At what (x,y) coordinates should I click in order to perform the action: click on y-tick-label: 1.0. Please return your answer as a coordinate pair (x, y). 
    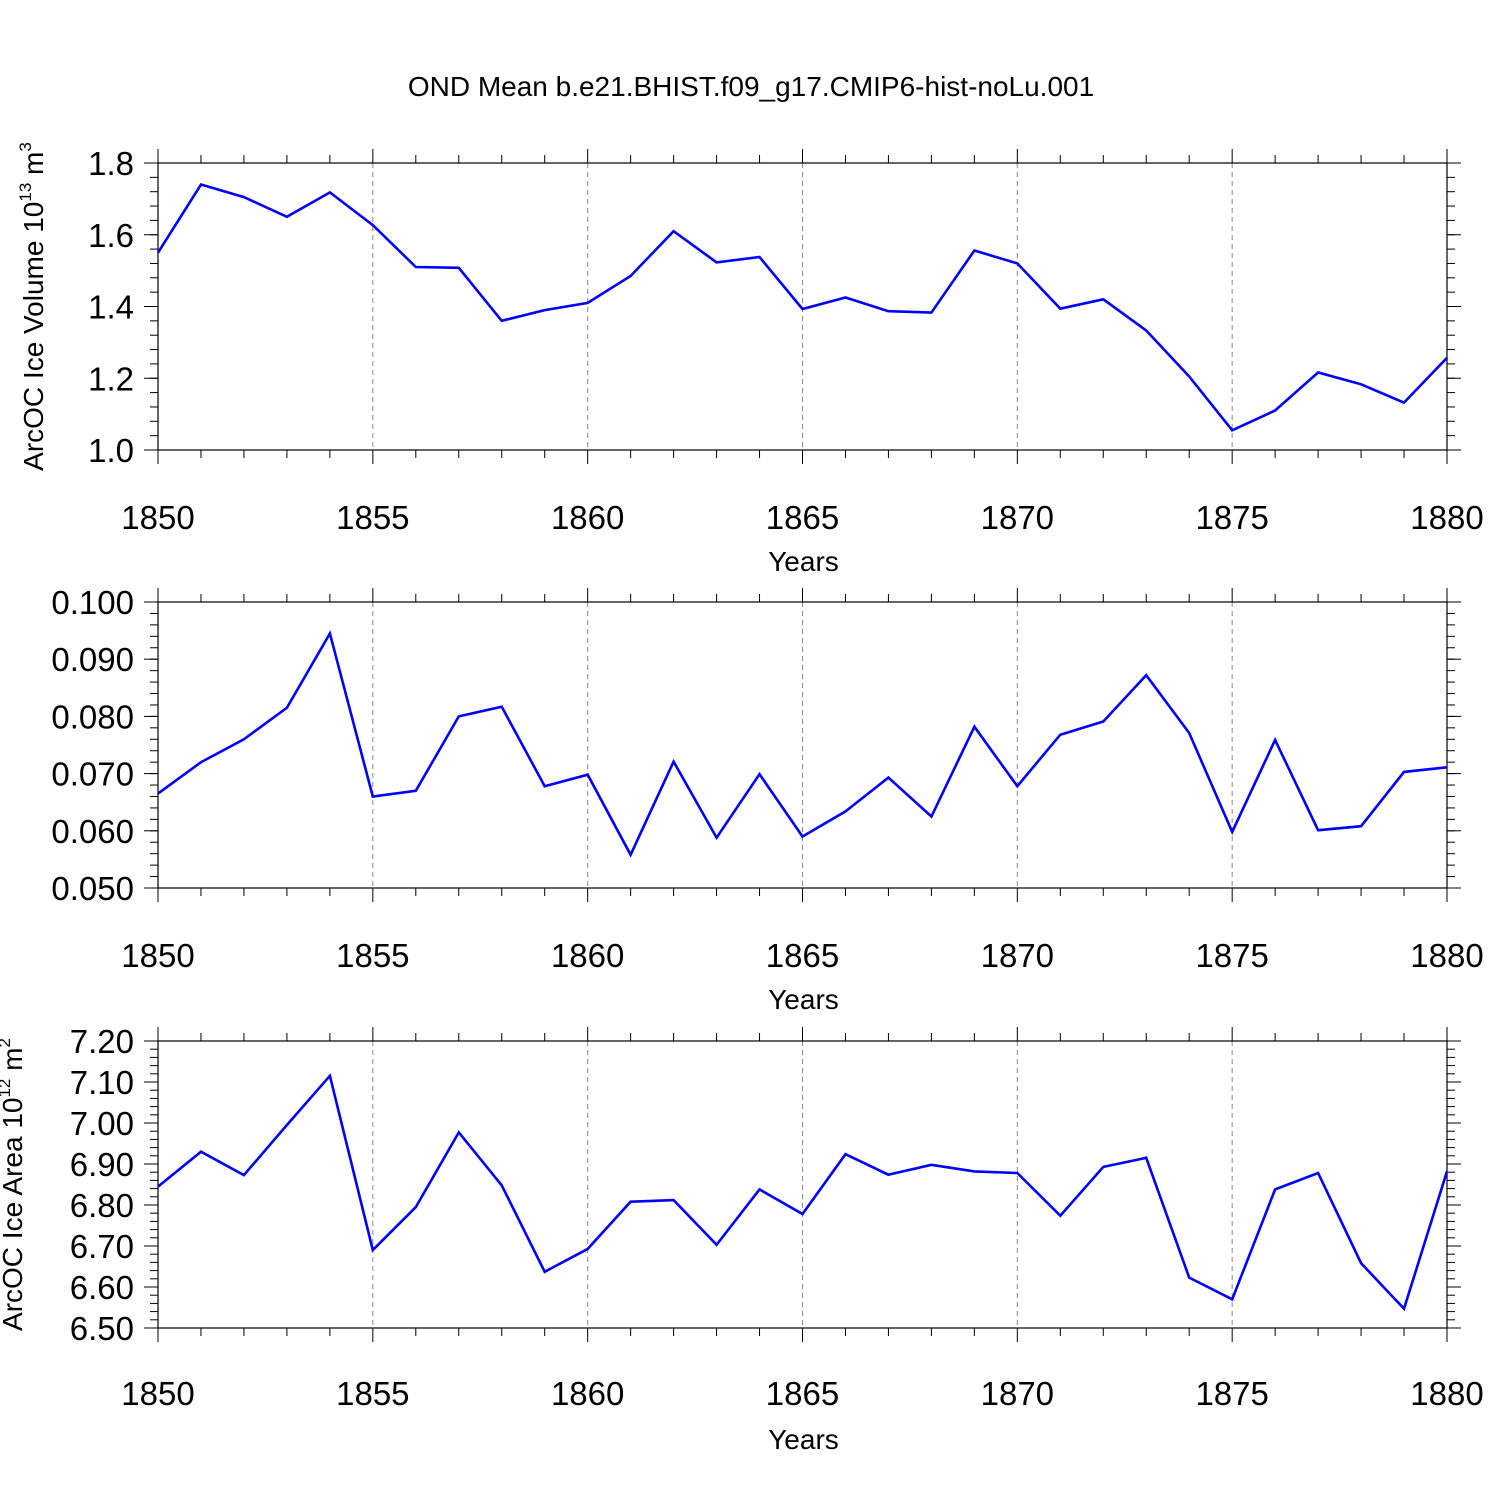
    Looking at the image, I should click on (111, 450).